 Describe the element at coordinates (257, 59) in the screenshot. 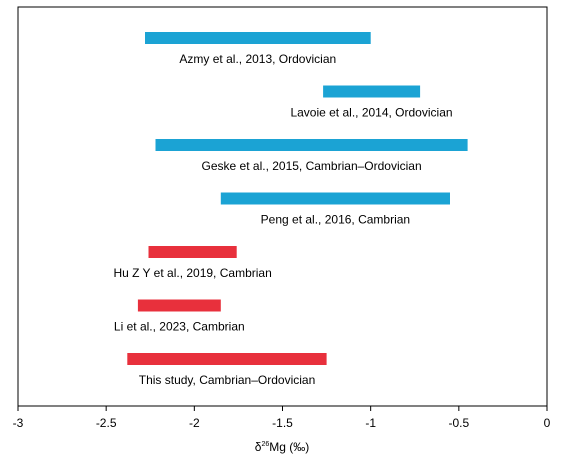

I see `range-bar-label: Azmy et al., 2013, Ordovician` at that location.